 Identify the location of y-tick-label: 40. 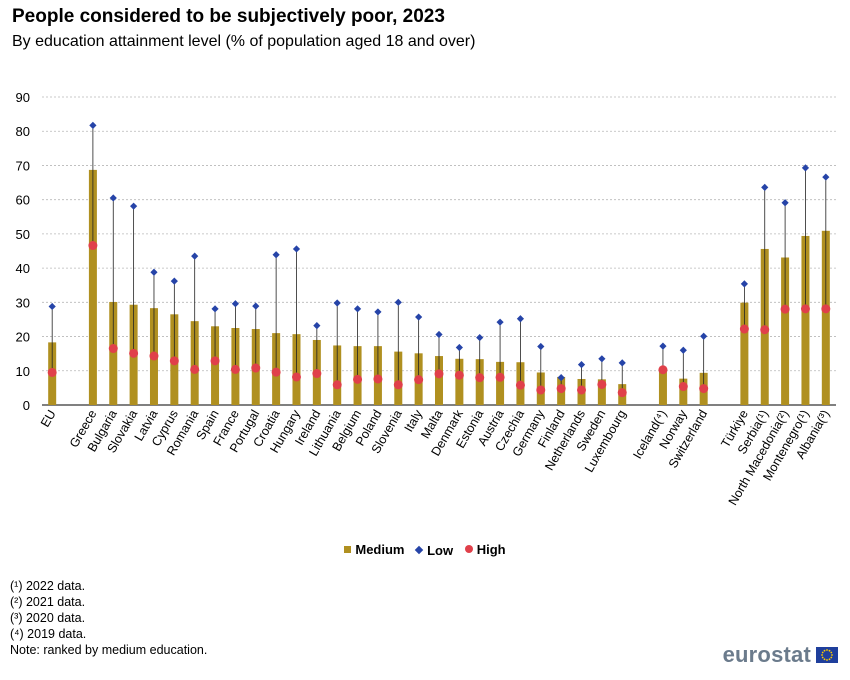
(23, 268).